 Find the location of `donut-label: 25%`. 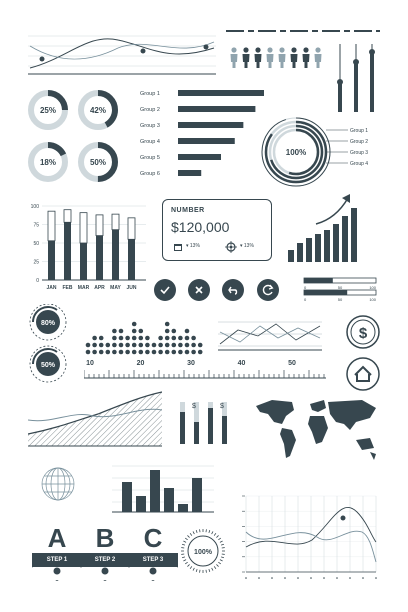

donut-label: 25% is located at coordinates (48, 110).